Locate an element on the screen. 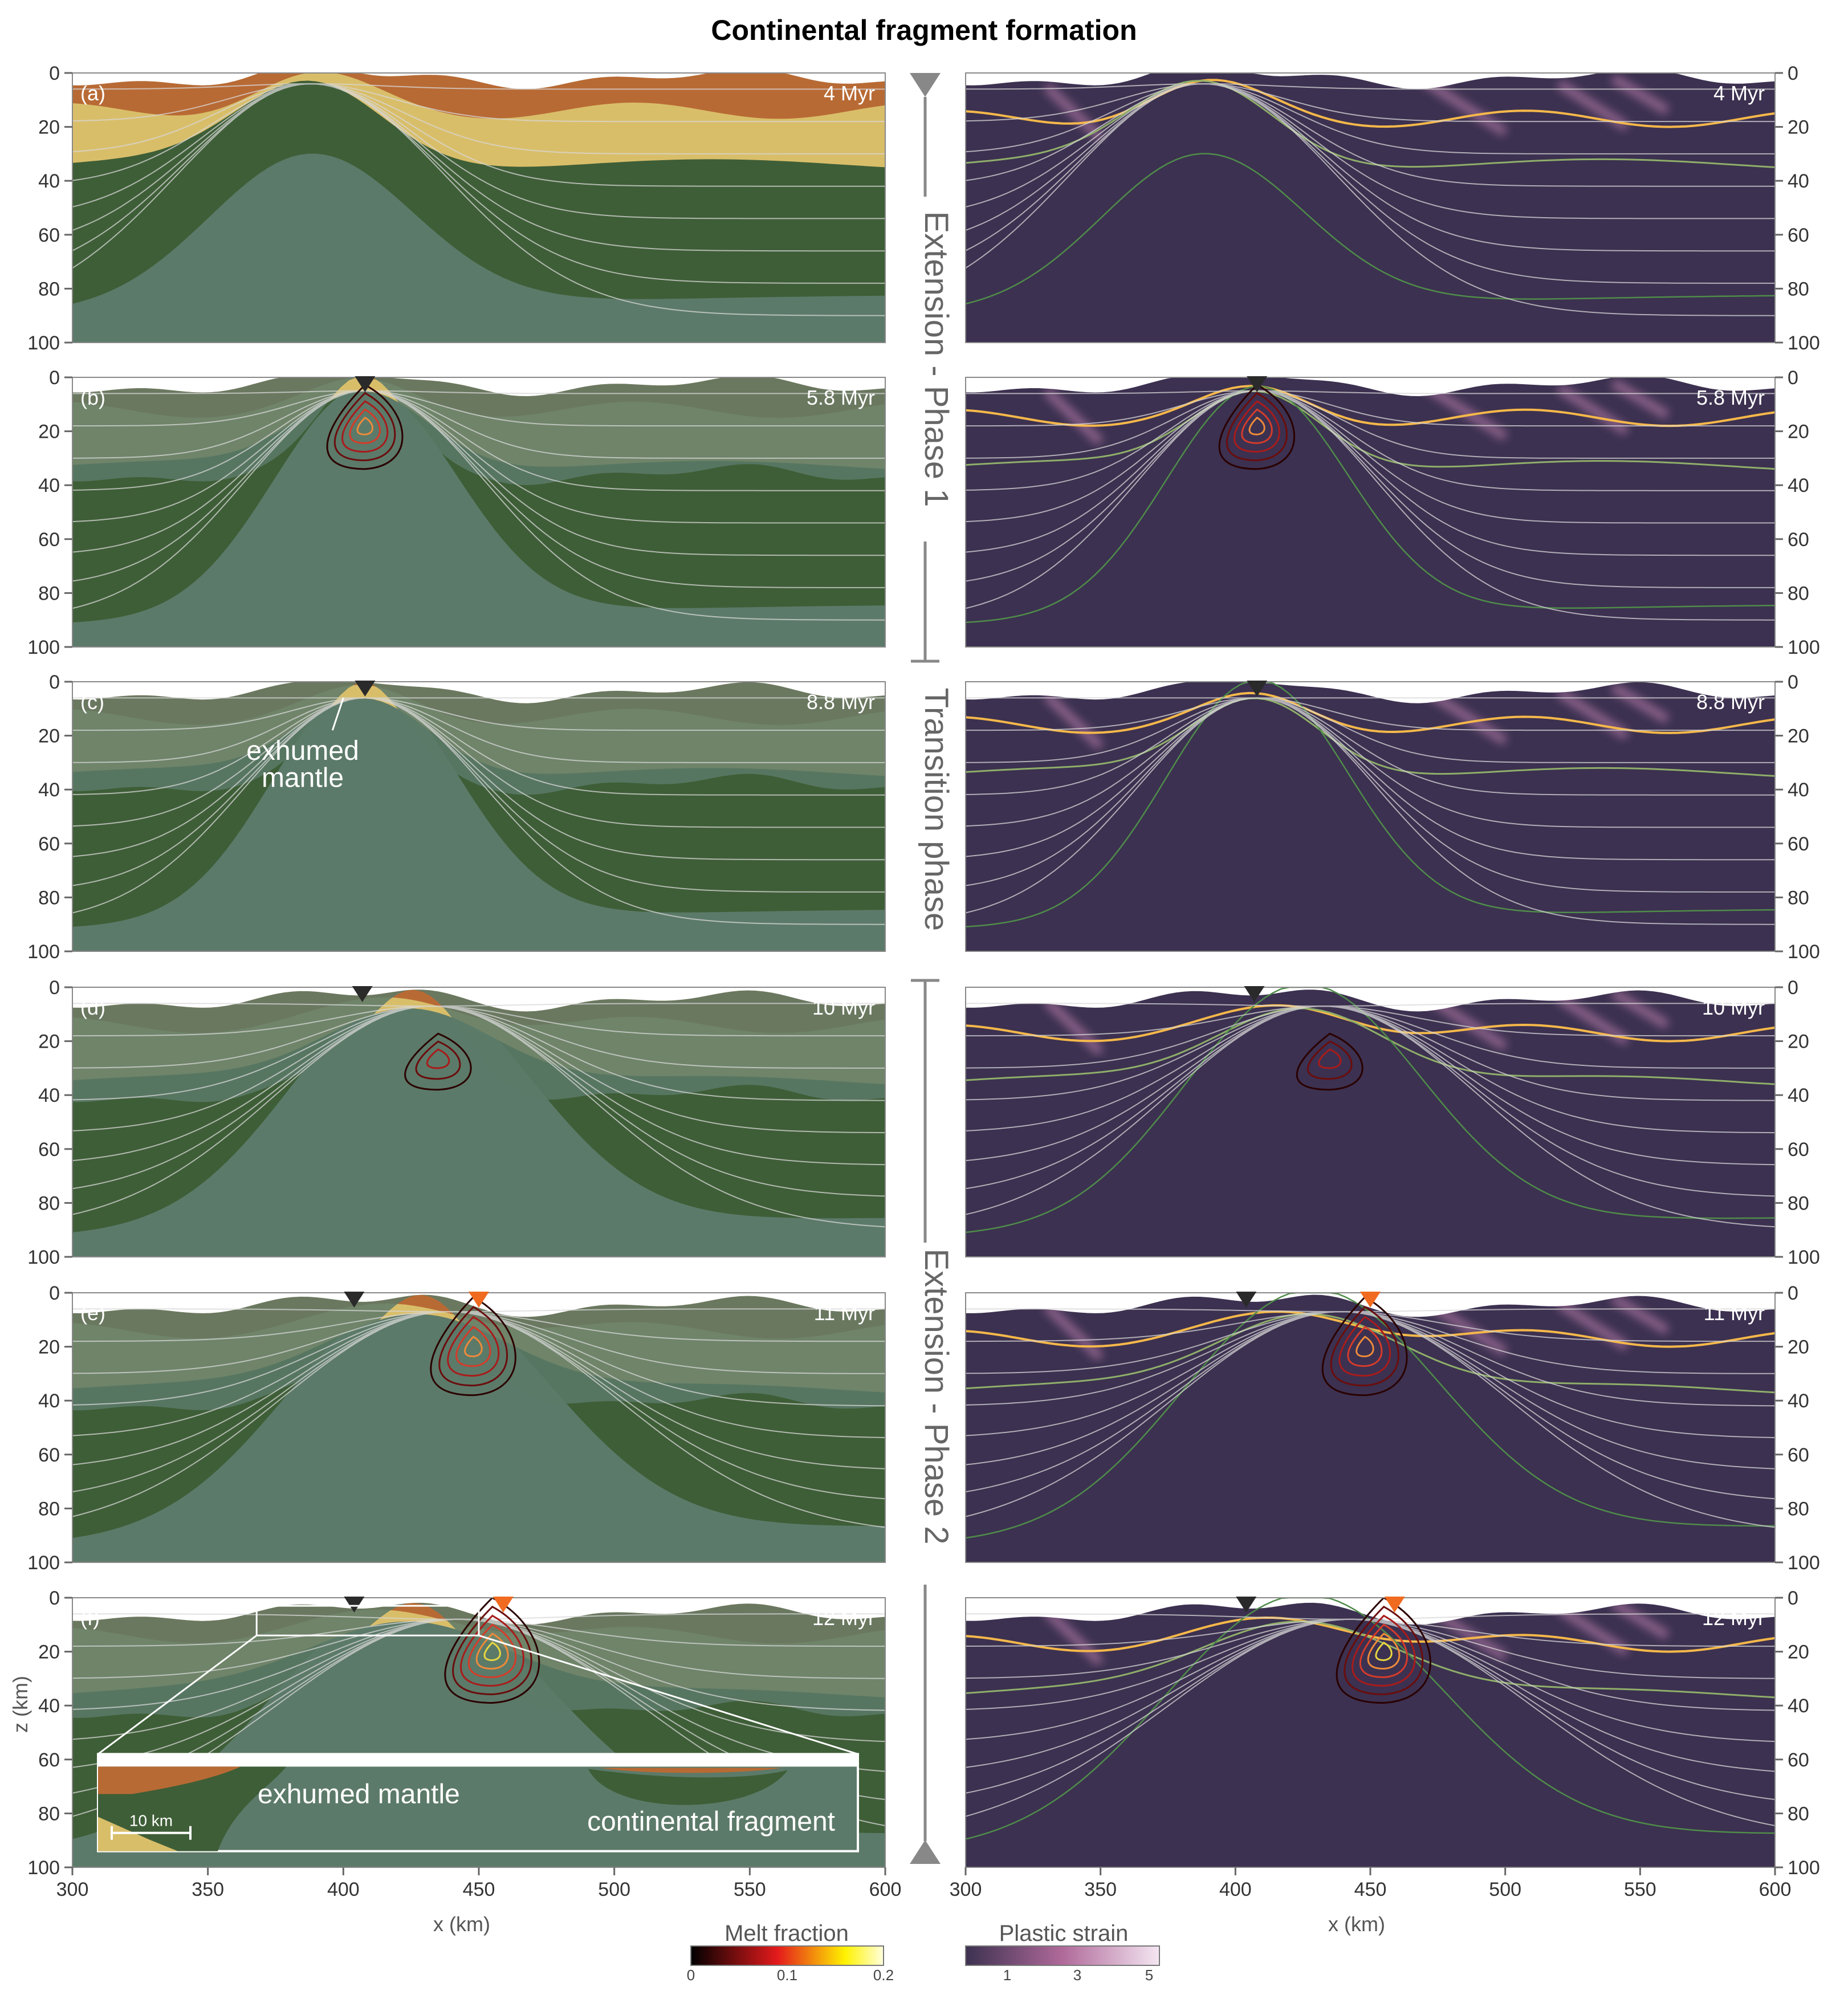 The width and height of the screenshot is (1848, 2003). strain-tick: 5 is located at coordinates (1149, 1975).